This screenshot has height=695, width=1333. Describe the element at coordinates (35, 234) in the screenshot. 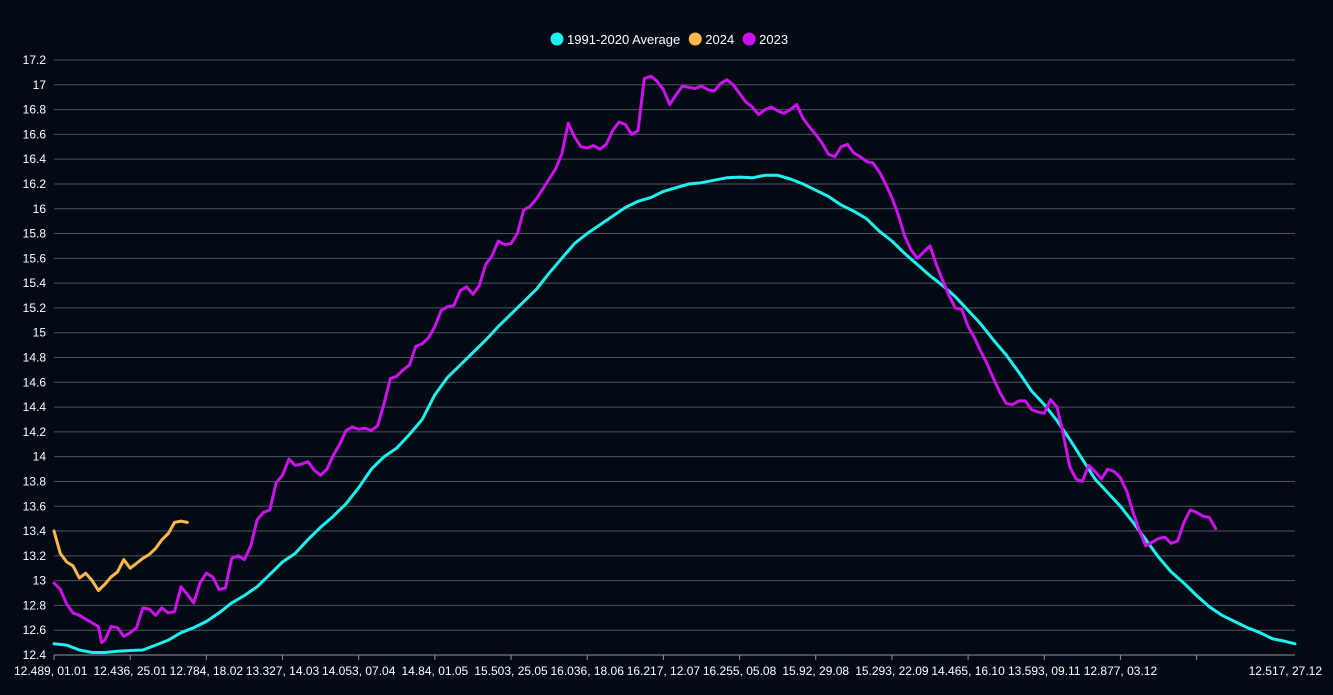

I see `y-tick-label: 15.8` at that location.